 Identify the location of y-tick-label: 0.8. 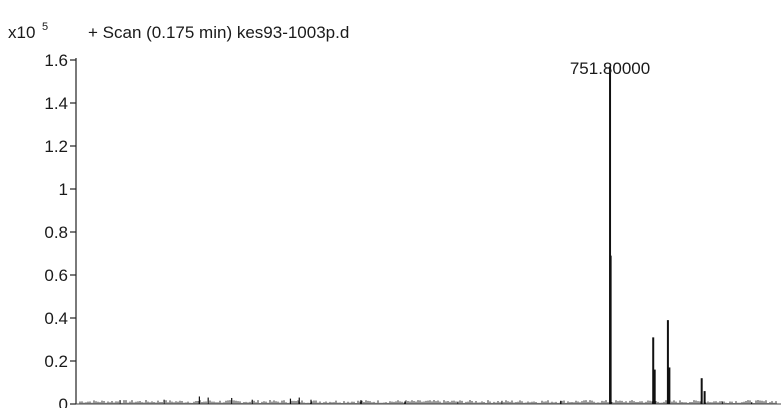
(56, 232).